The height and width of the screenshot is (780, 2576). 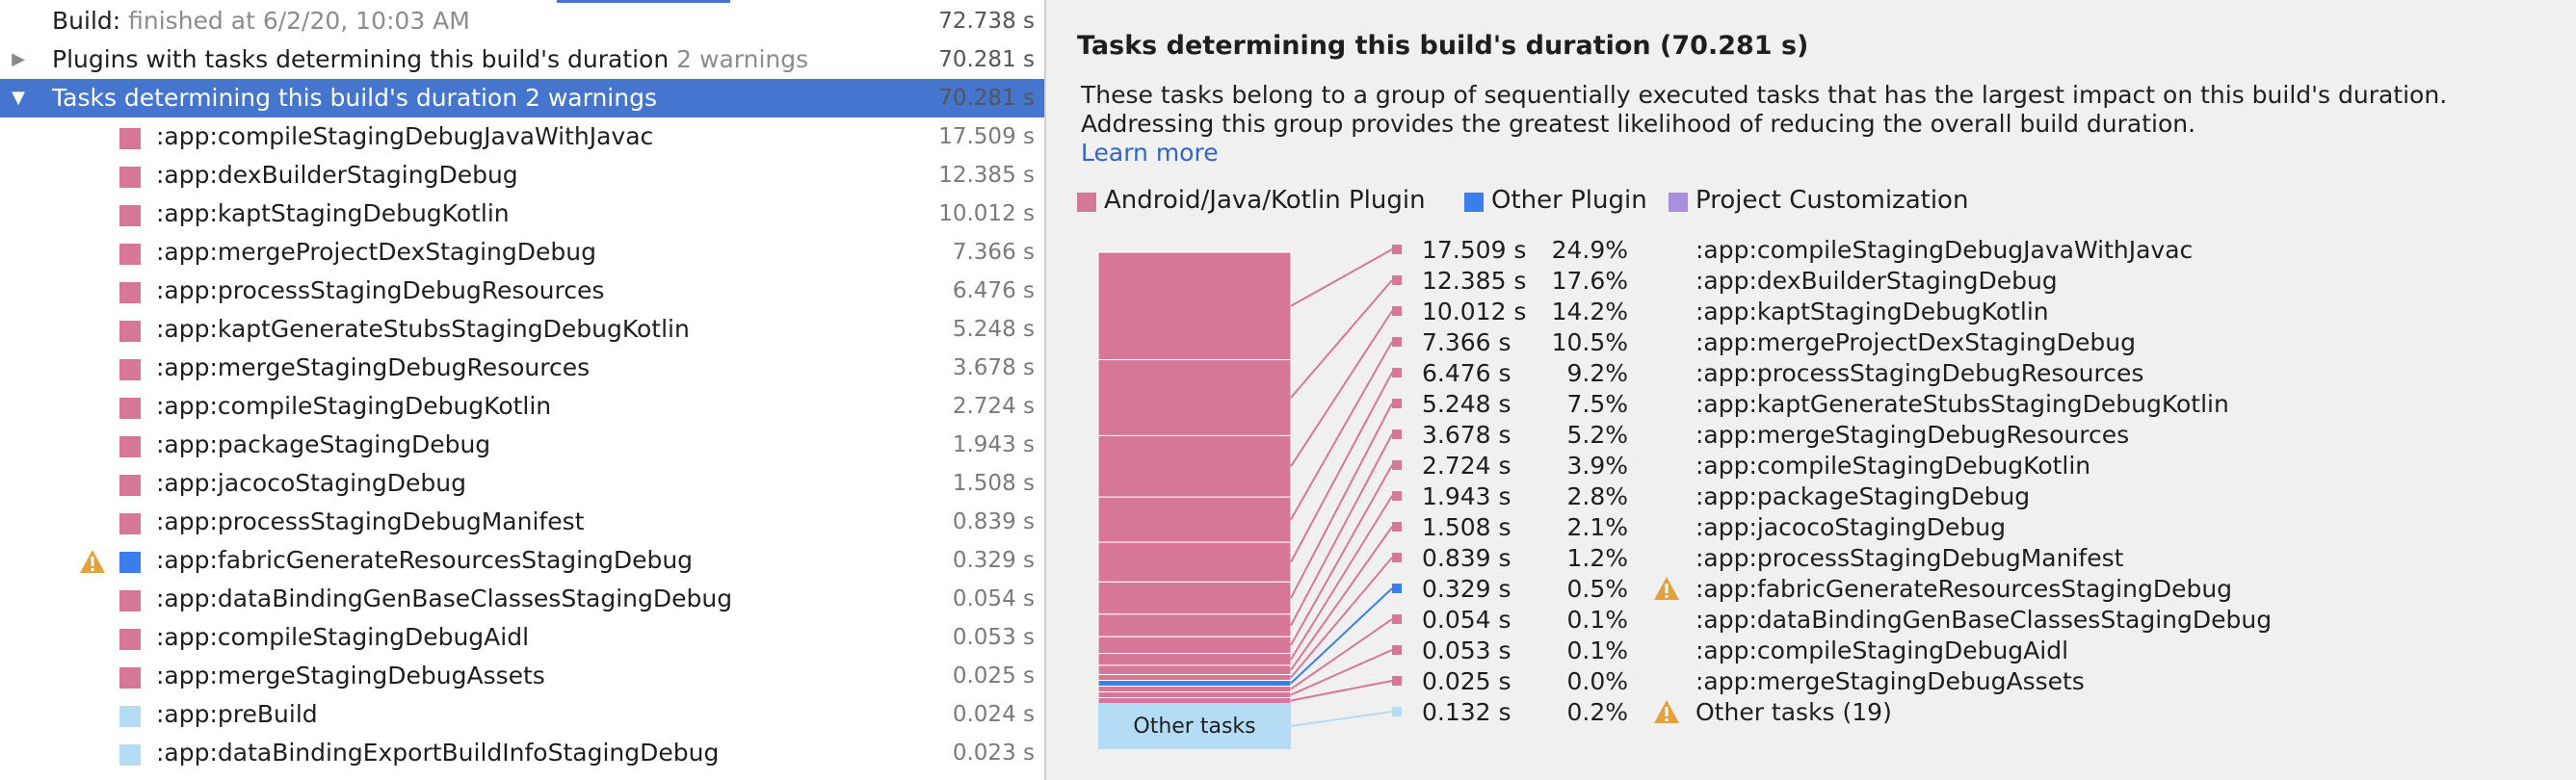 What do you see at coordinates (1597, 435) in the screenshot?
I see `chart-percent-label: 5.2%` at bounding box center [1597, 435].